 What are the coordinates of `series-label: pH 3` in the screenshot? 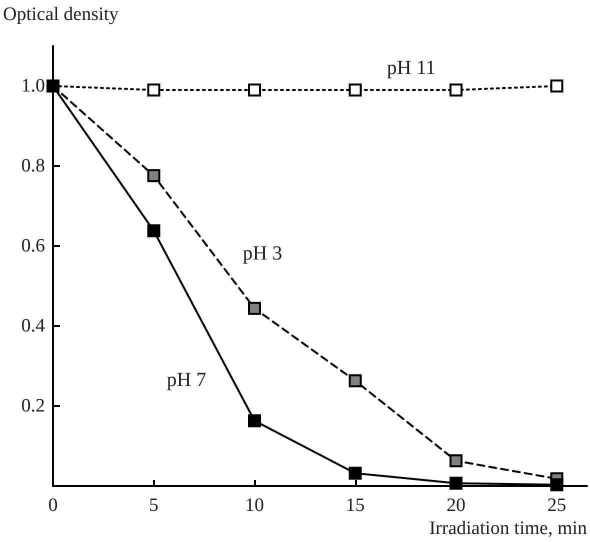 It's located at (262, 253).